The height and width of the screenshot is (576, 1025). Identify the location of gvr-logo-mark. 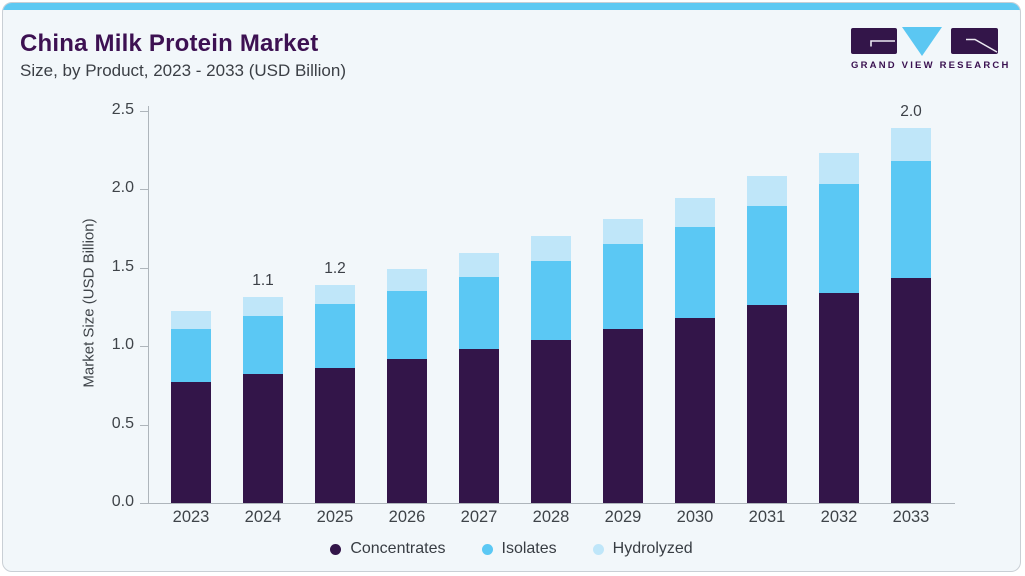
(925, 41).